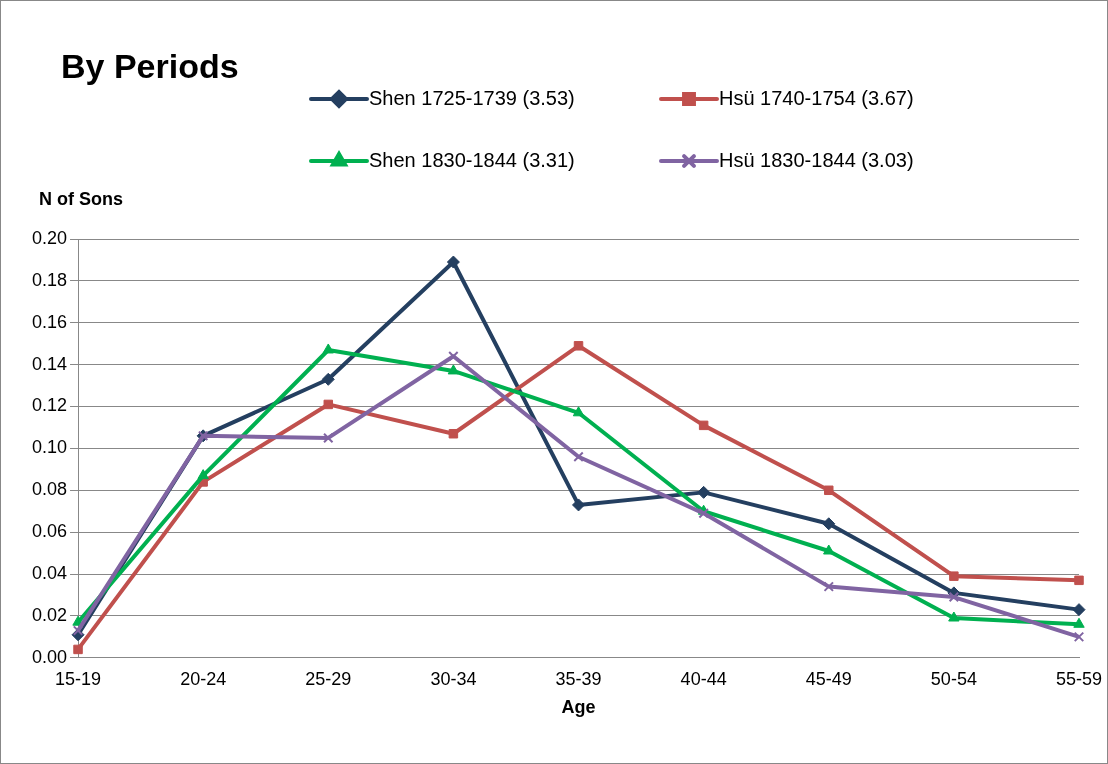 The image size is (1108, 764). I want to click on y-tick-label: 0.16, so click(49, 321).